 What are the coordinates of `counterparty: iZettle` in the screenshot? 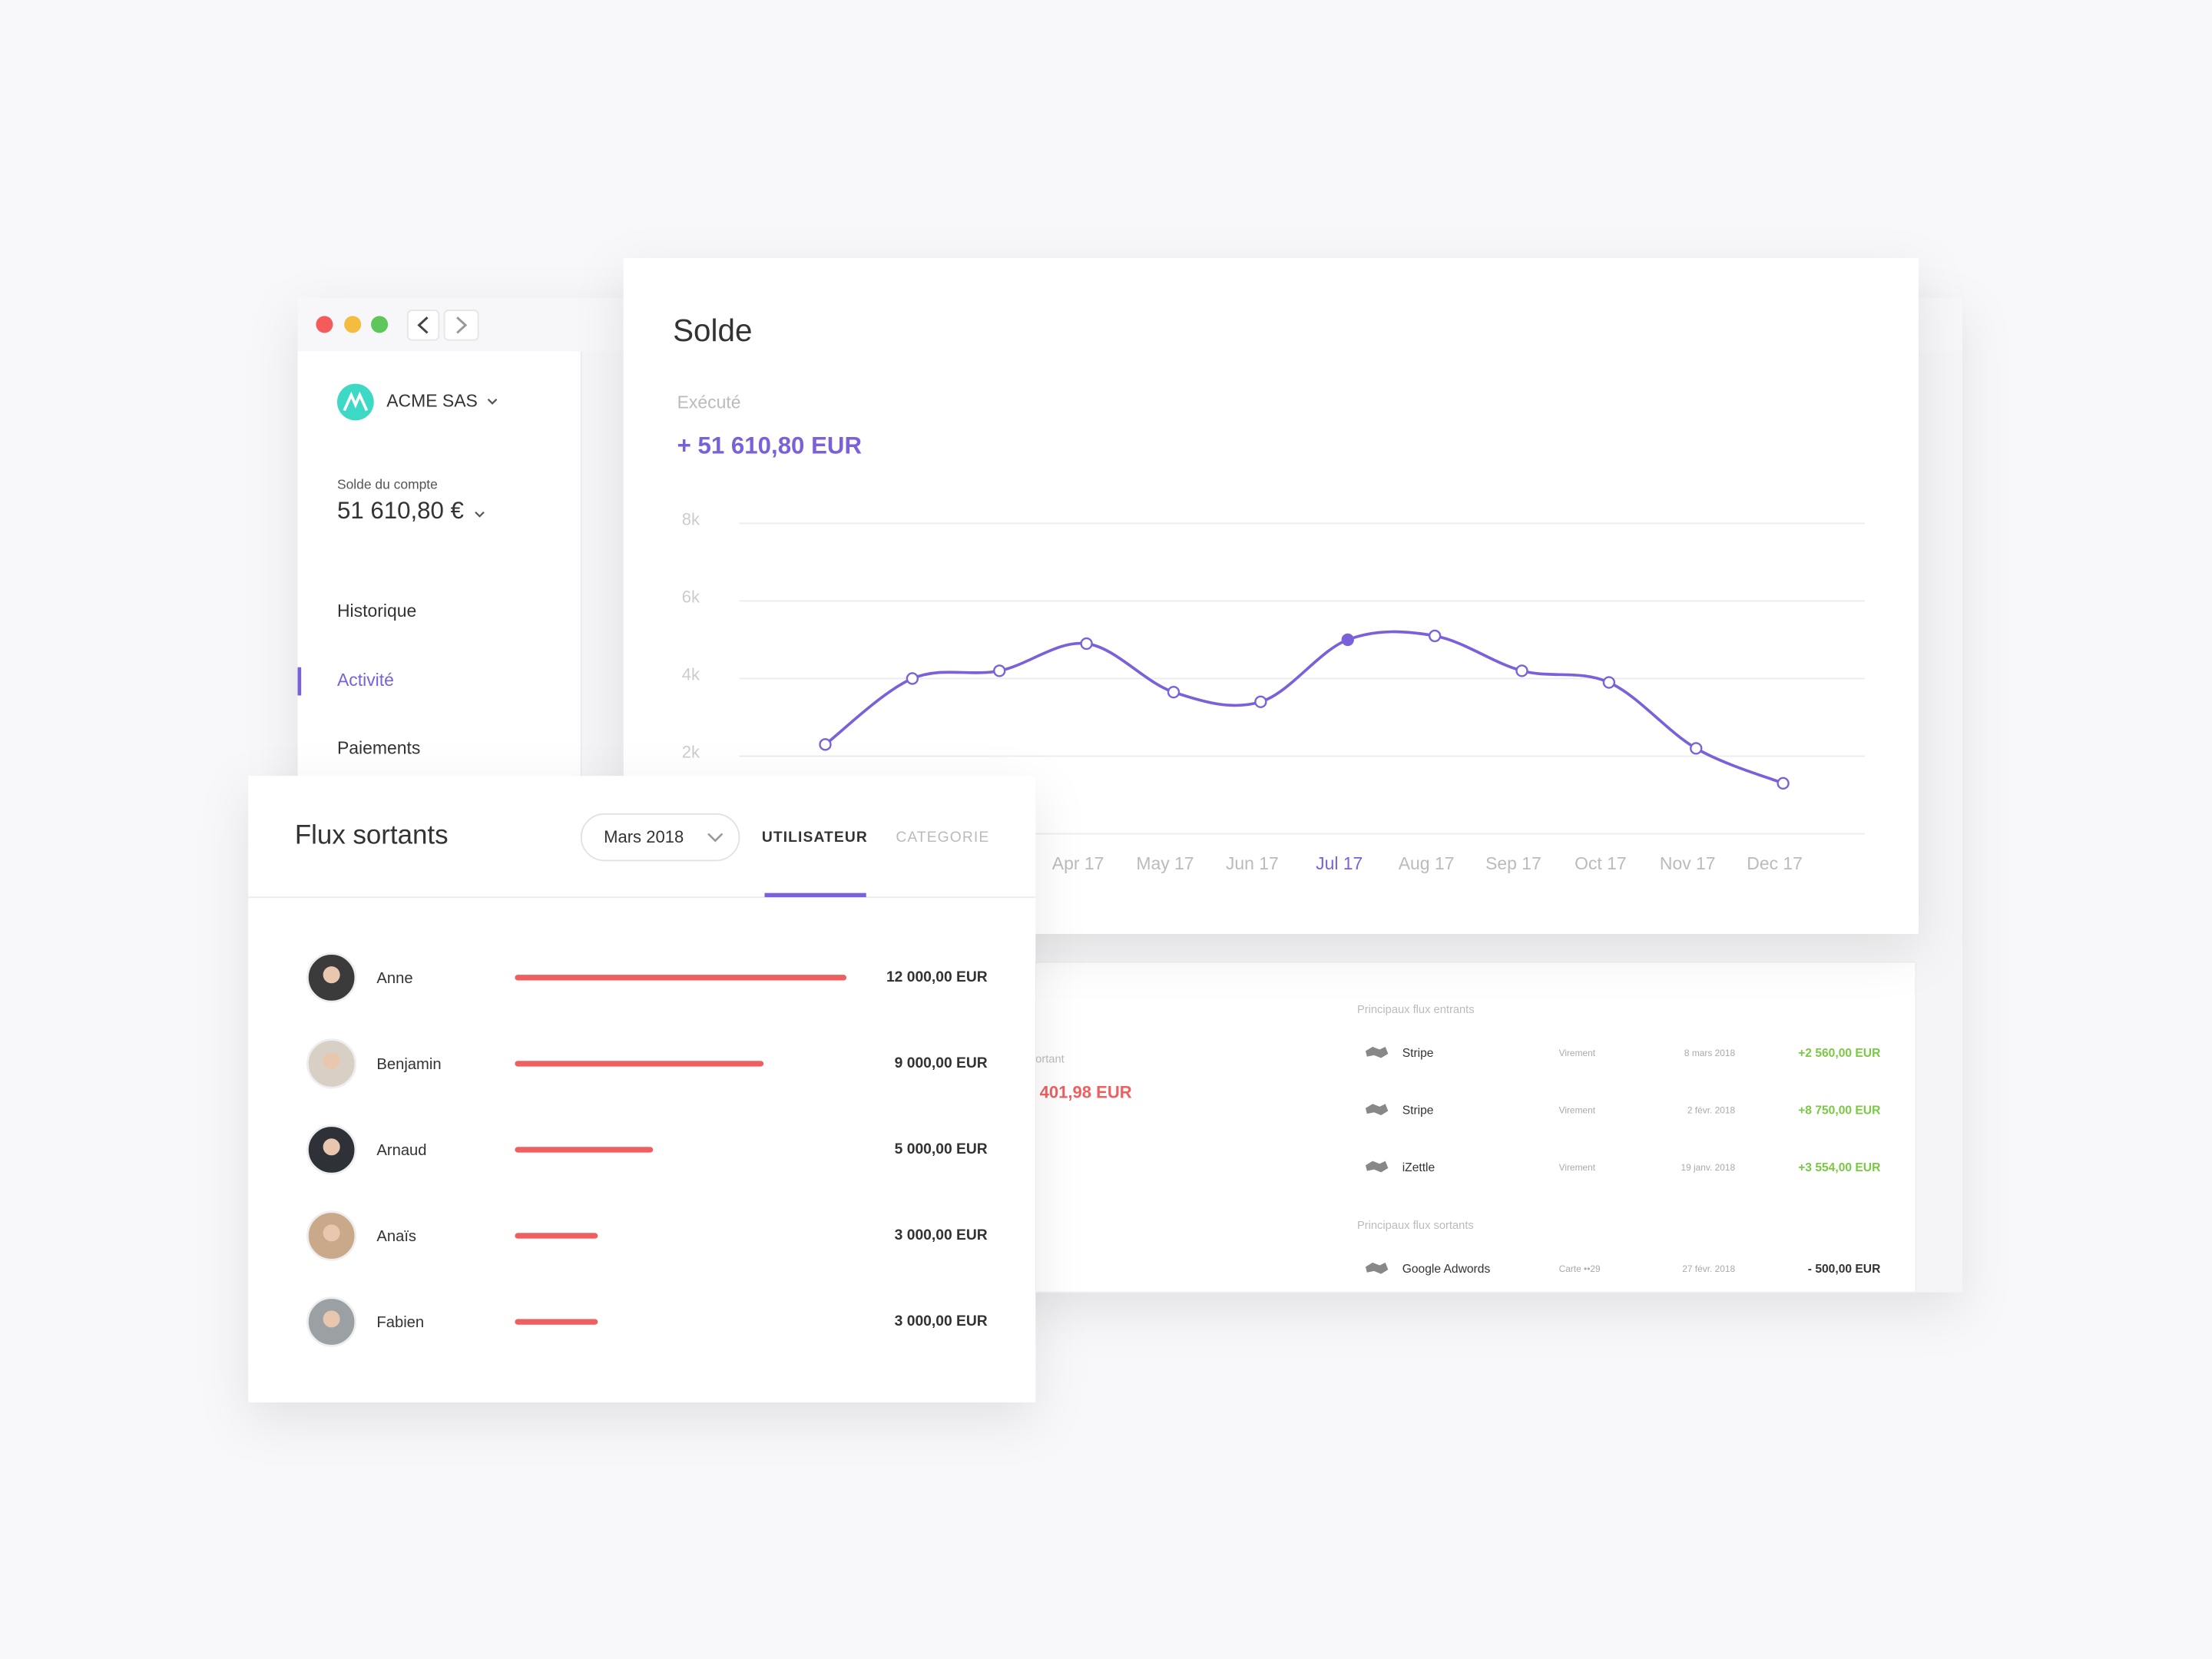 It's located at (1418, 1168).